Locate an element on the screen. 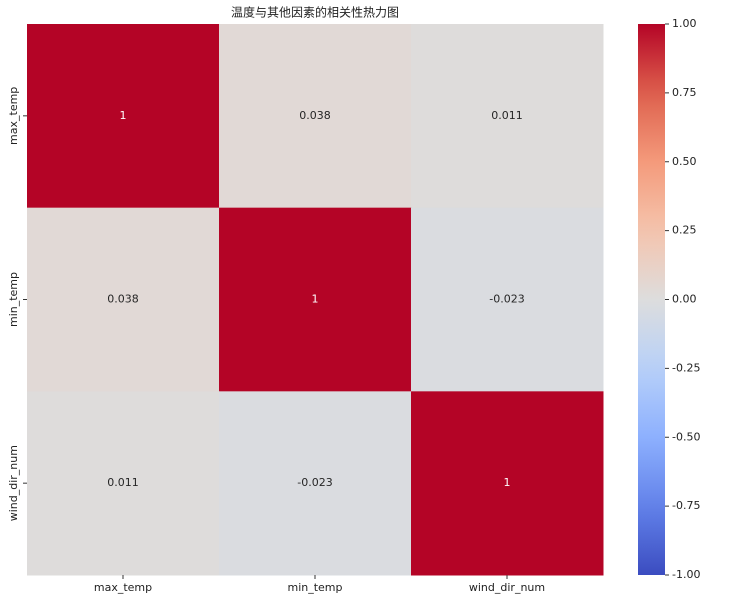 This screenshot has width=750, height=598. colorbar-tick-label: -1.00 is located at coordinates (686, 574).